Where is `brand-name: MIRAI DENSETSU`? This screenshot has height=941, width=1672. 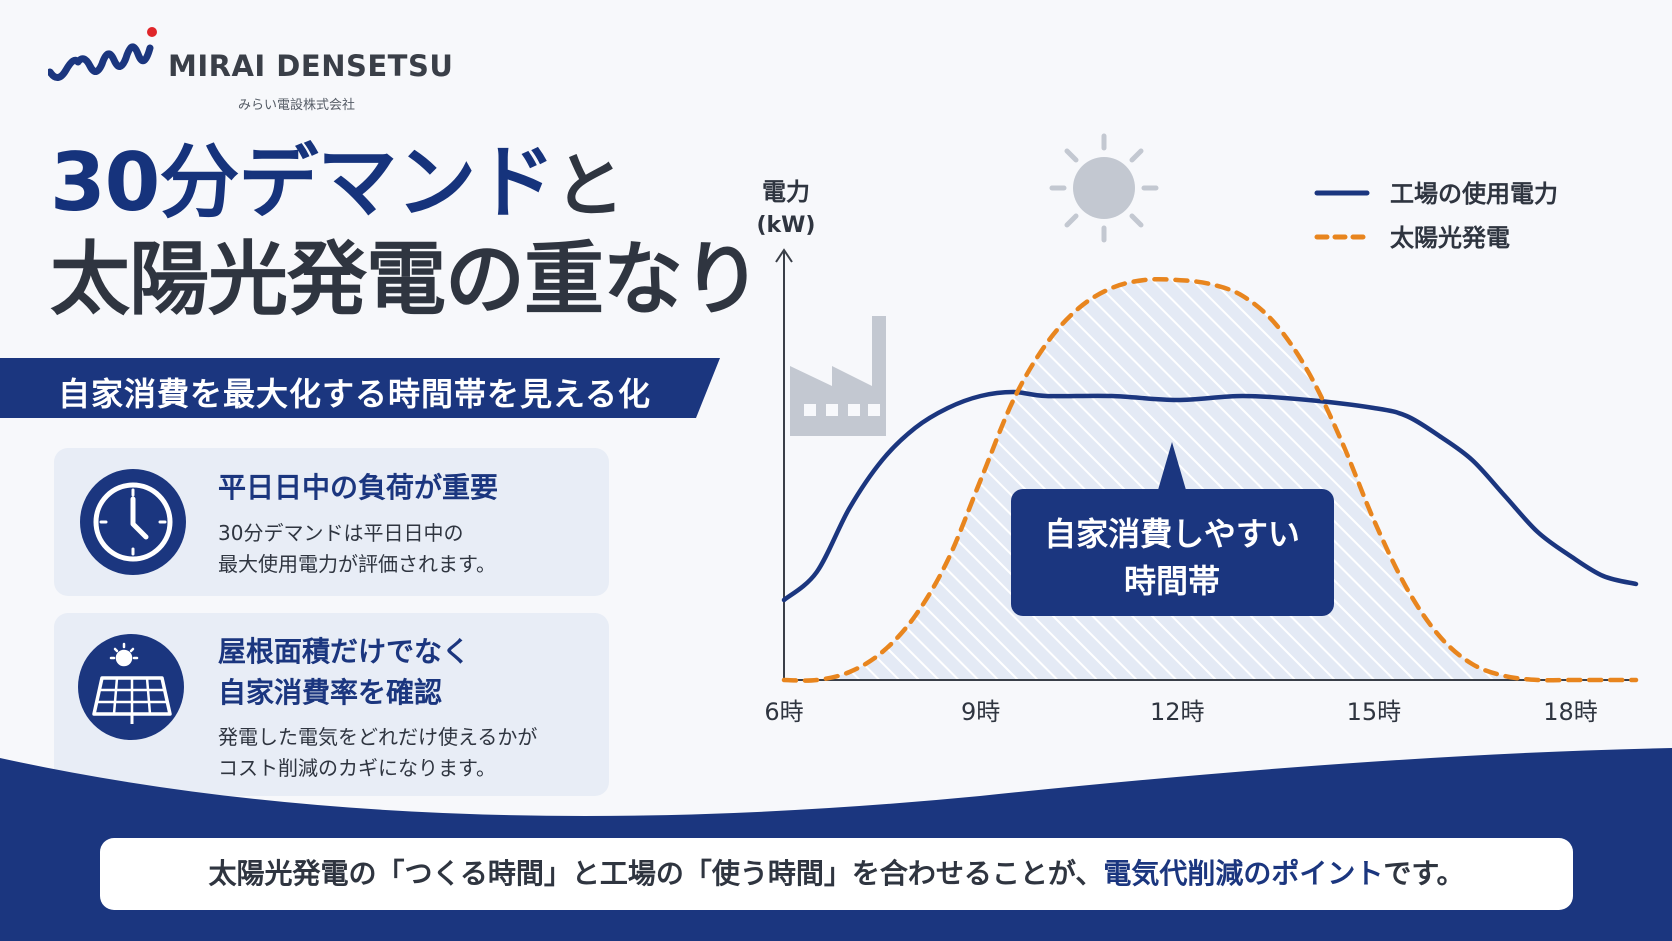 brand-name: MIRAI DENSETSU is located at coordinates (311, 66).